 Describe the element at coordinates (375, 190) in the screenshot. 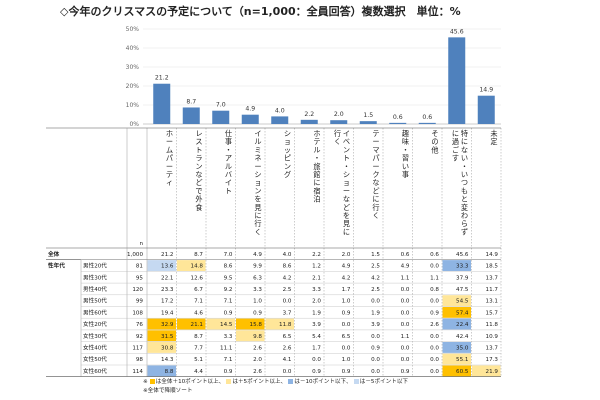

I see `category-label-char: ど` at that location.